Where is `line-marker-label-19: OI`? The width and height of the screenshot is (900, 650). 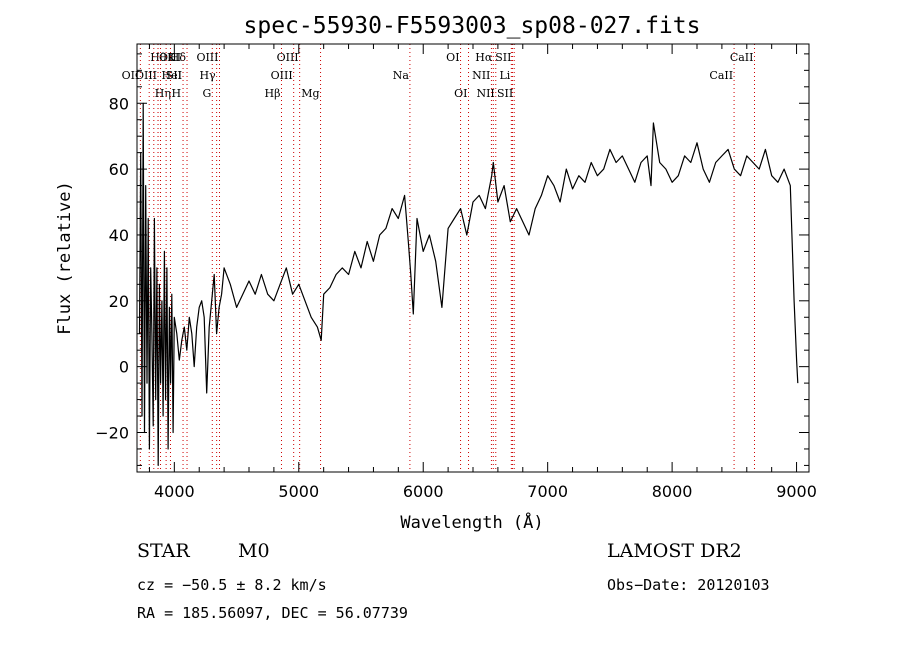 line-marker-label-19: OI is located at coordinates (460, 93).